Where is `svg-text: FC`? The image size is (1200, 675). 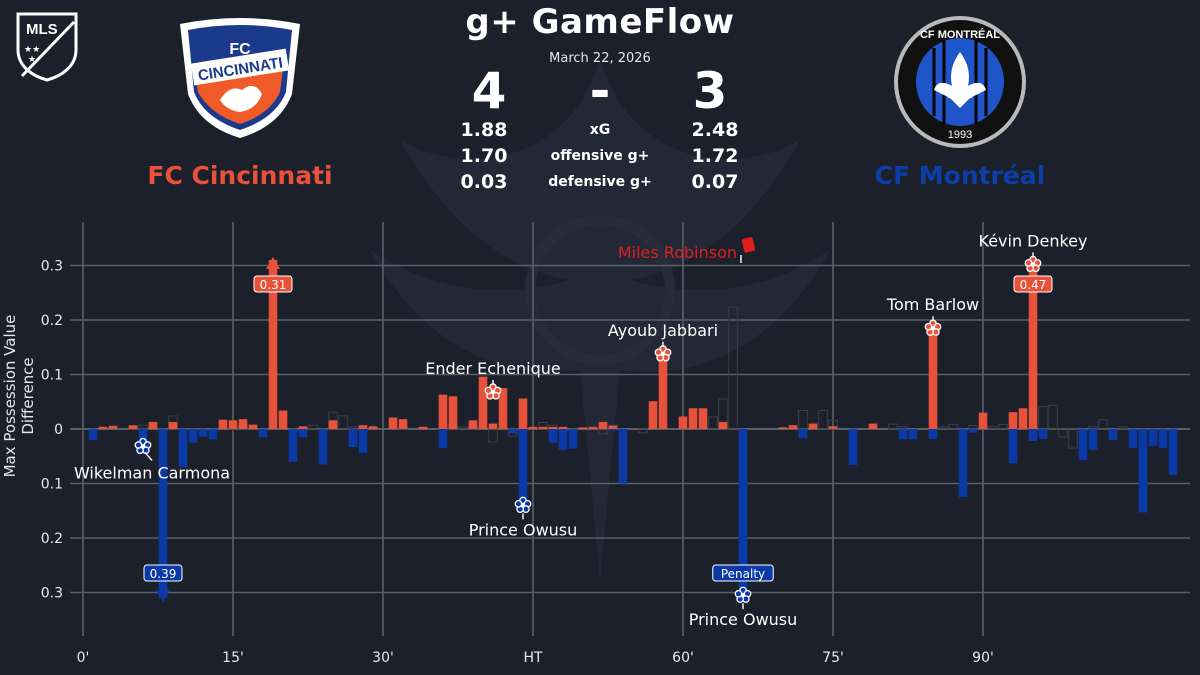
svg-text: FC is located at coordinates (240, 49).